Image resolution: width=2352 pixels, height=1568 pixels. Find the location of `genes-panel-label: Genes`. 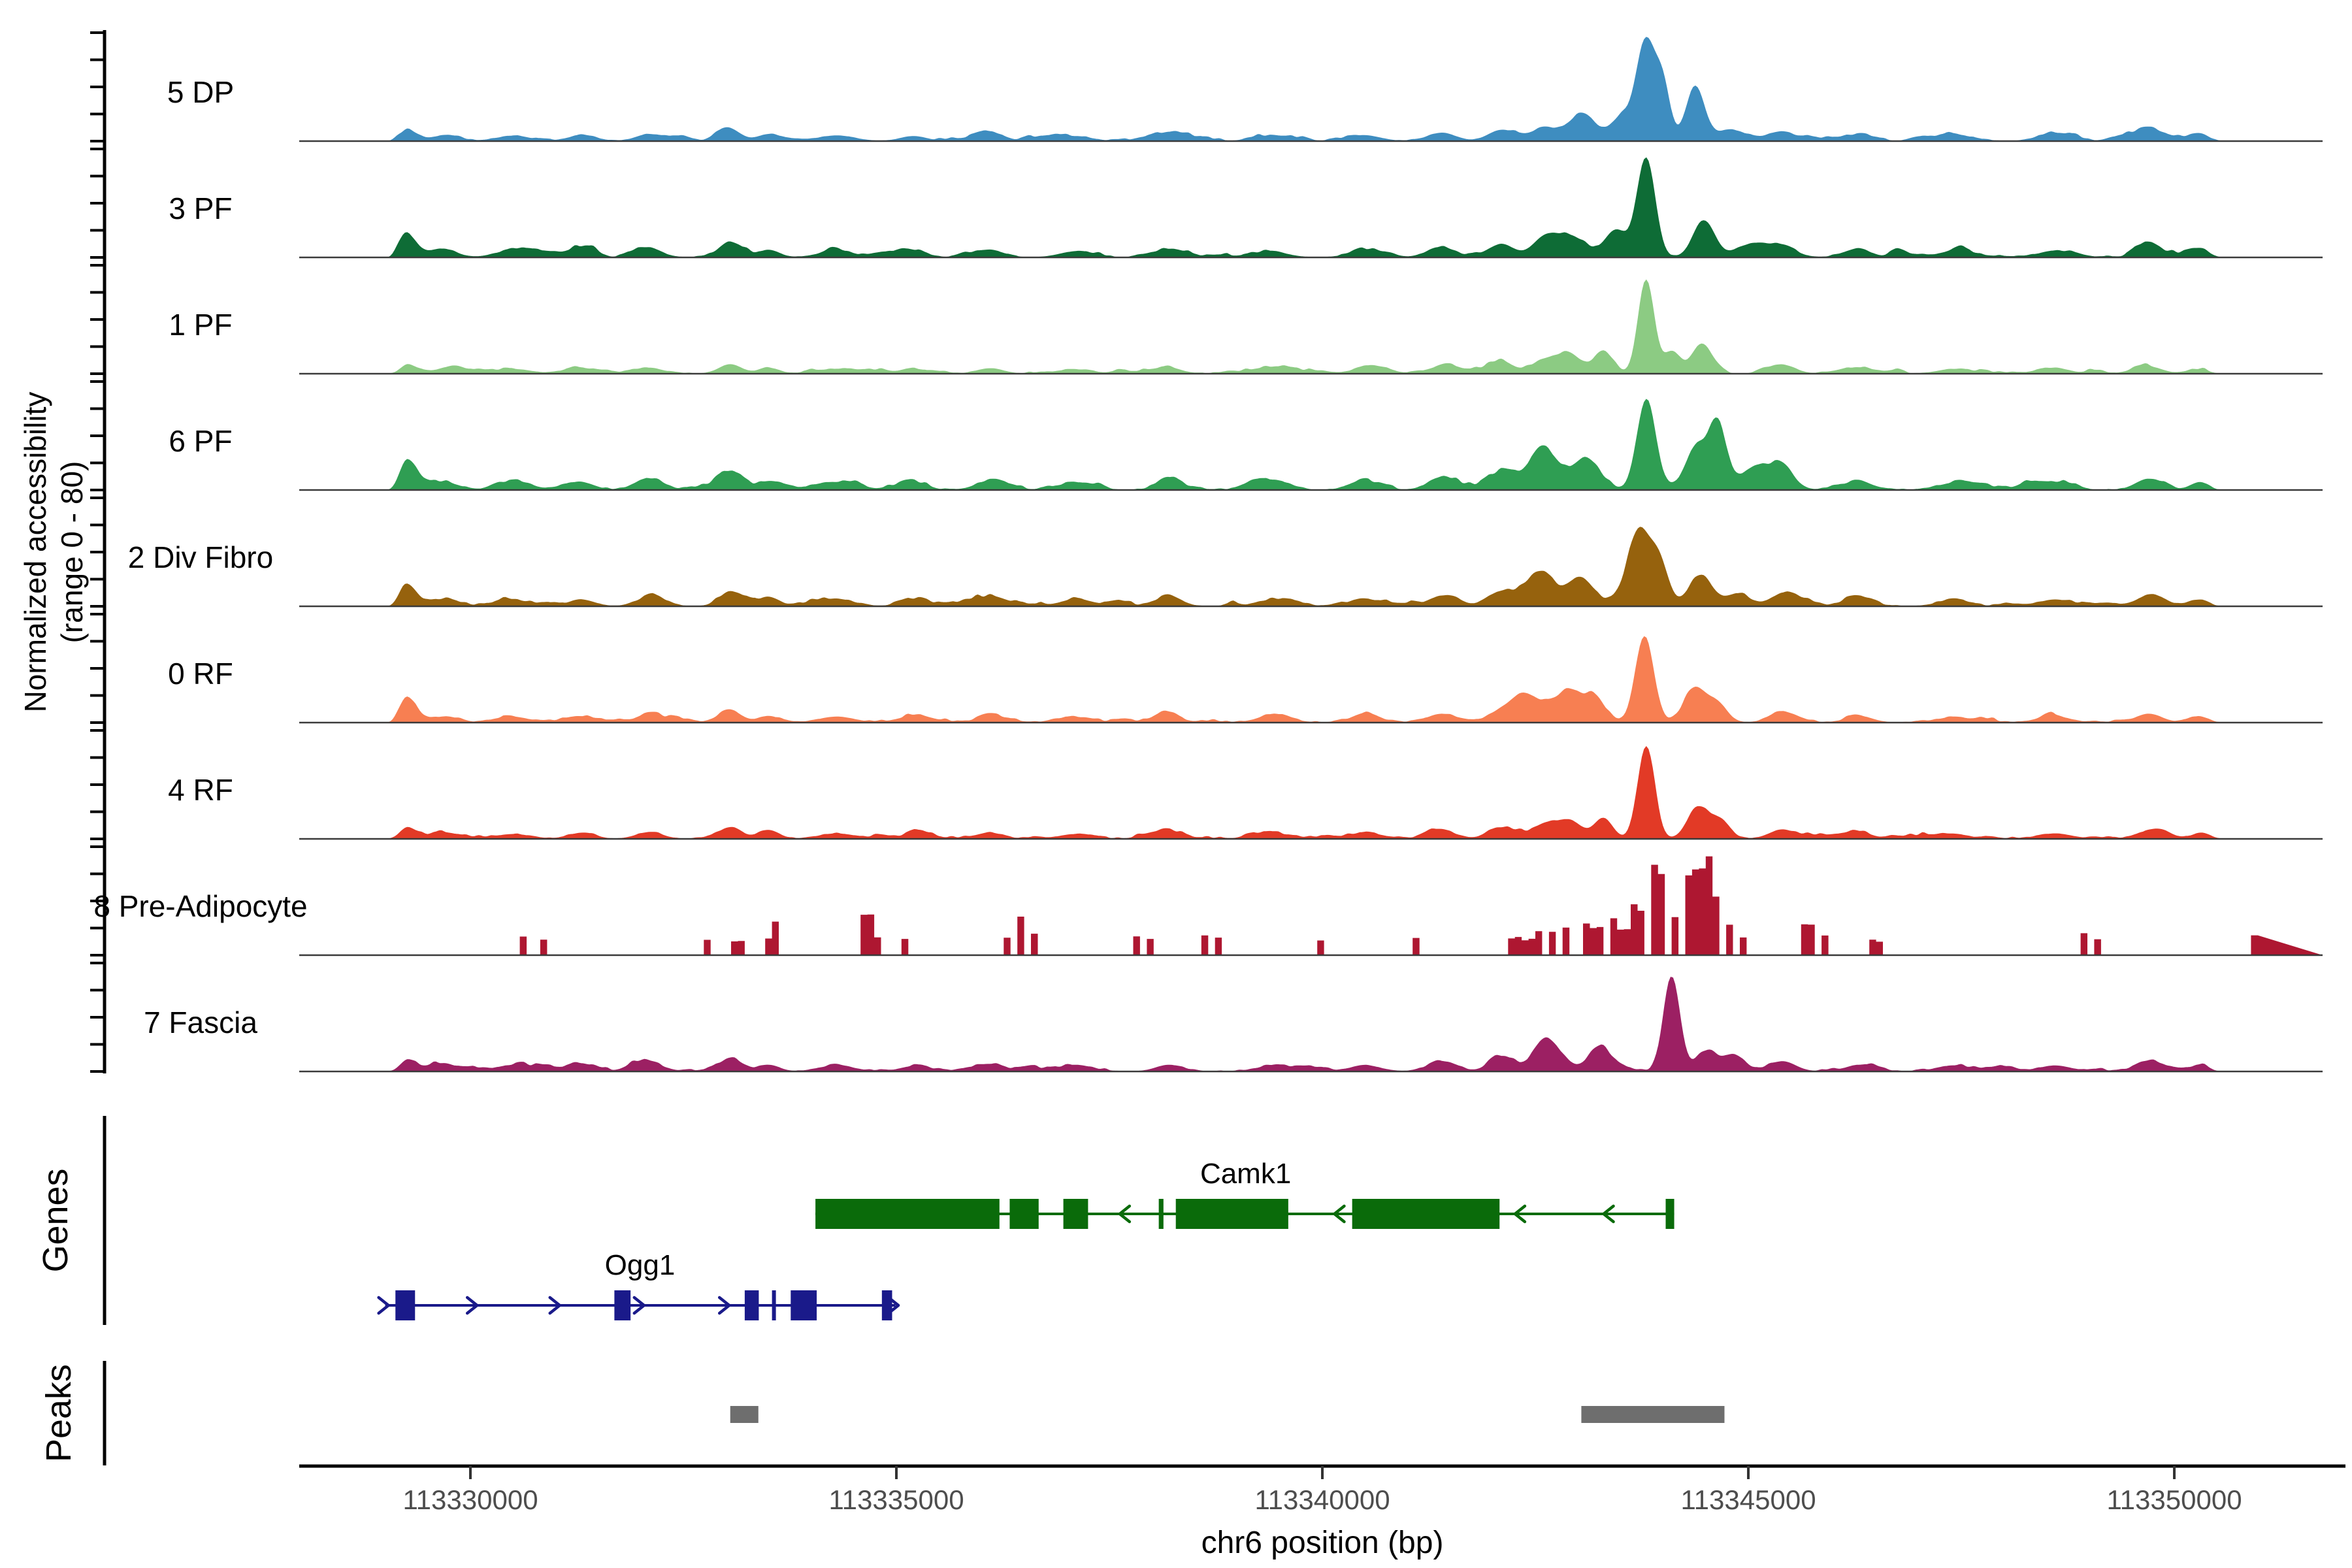

genes-panel-label: Genes is located at coordinates (55, 1220).